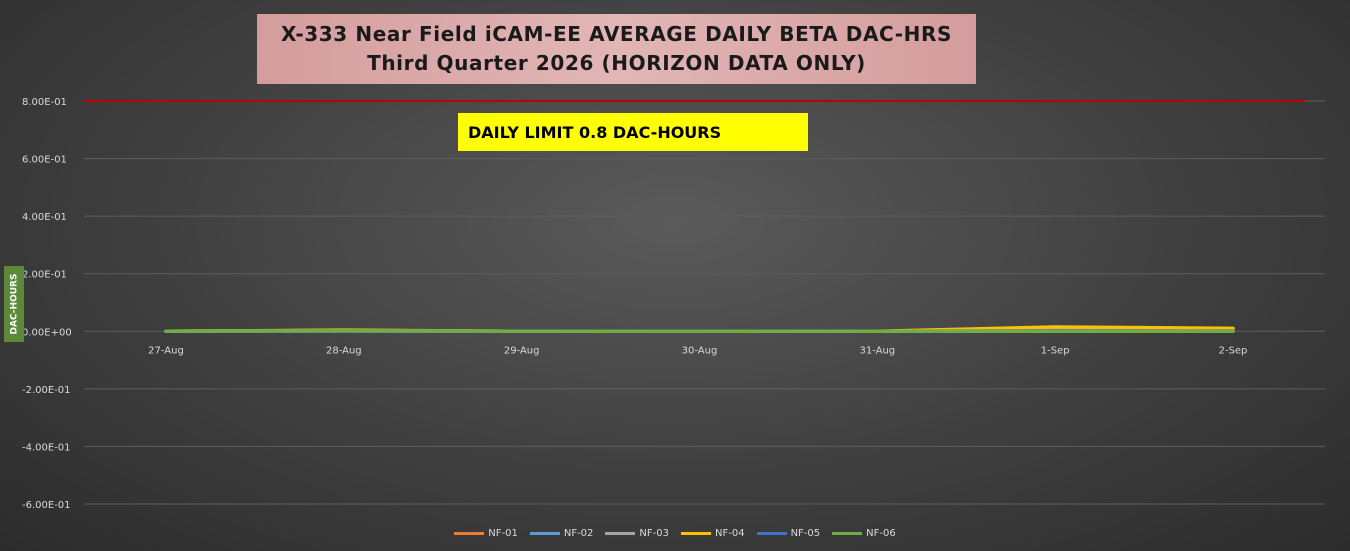 This screenshot has width=1350, height=551. I want to click on x-tick-label: 2-Sep, so click(1233, 350).